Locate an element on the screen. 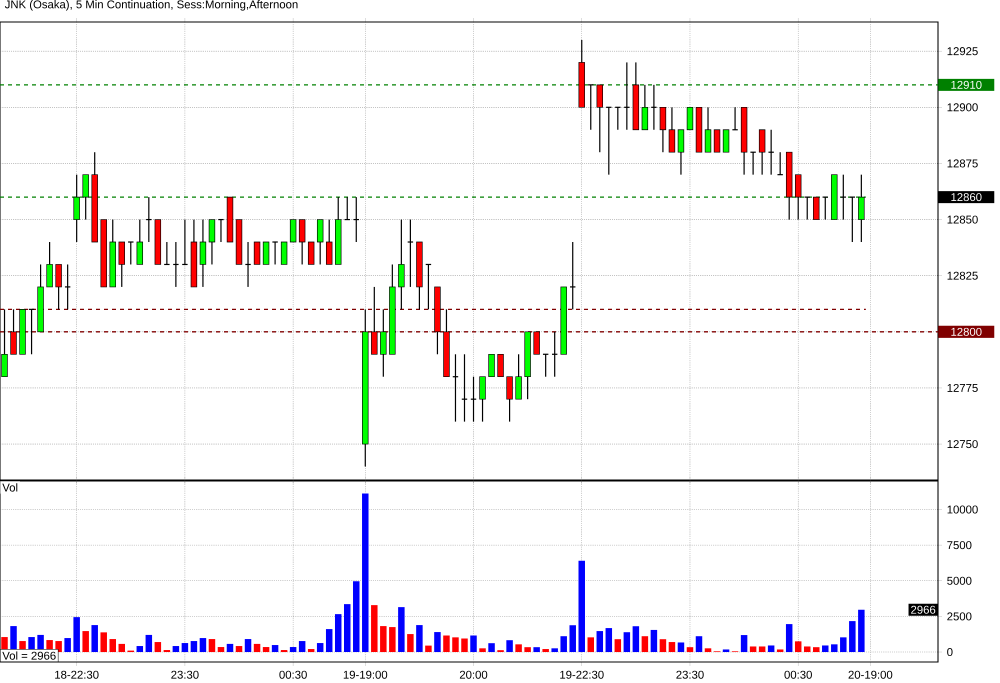 The image size is (1000, 683). y-tick-label: 5000 is located at coordinates (959, 580).